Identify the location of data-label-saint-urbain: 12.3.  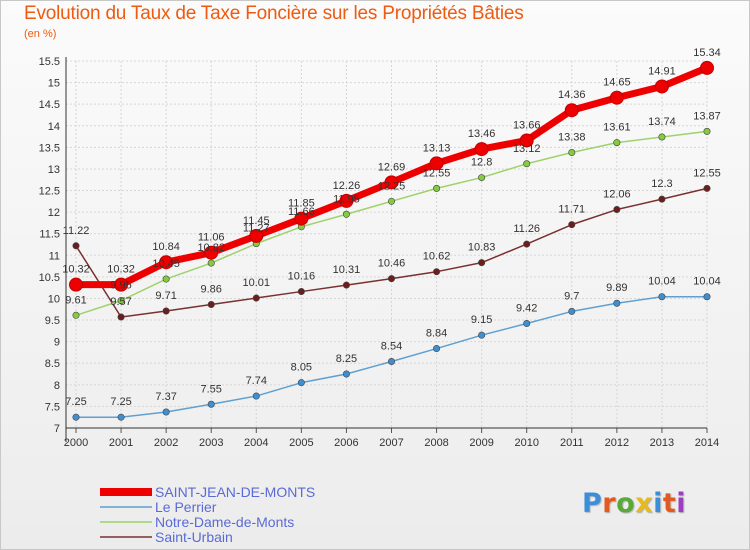
(661, 184).